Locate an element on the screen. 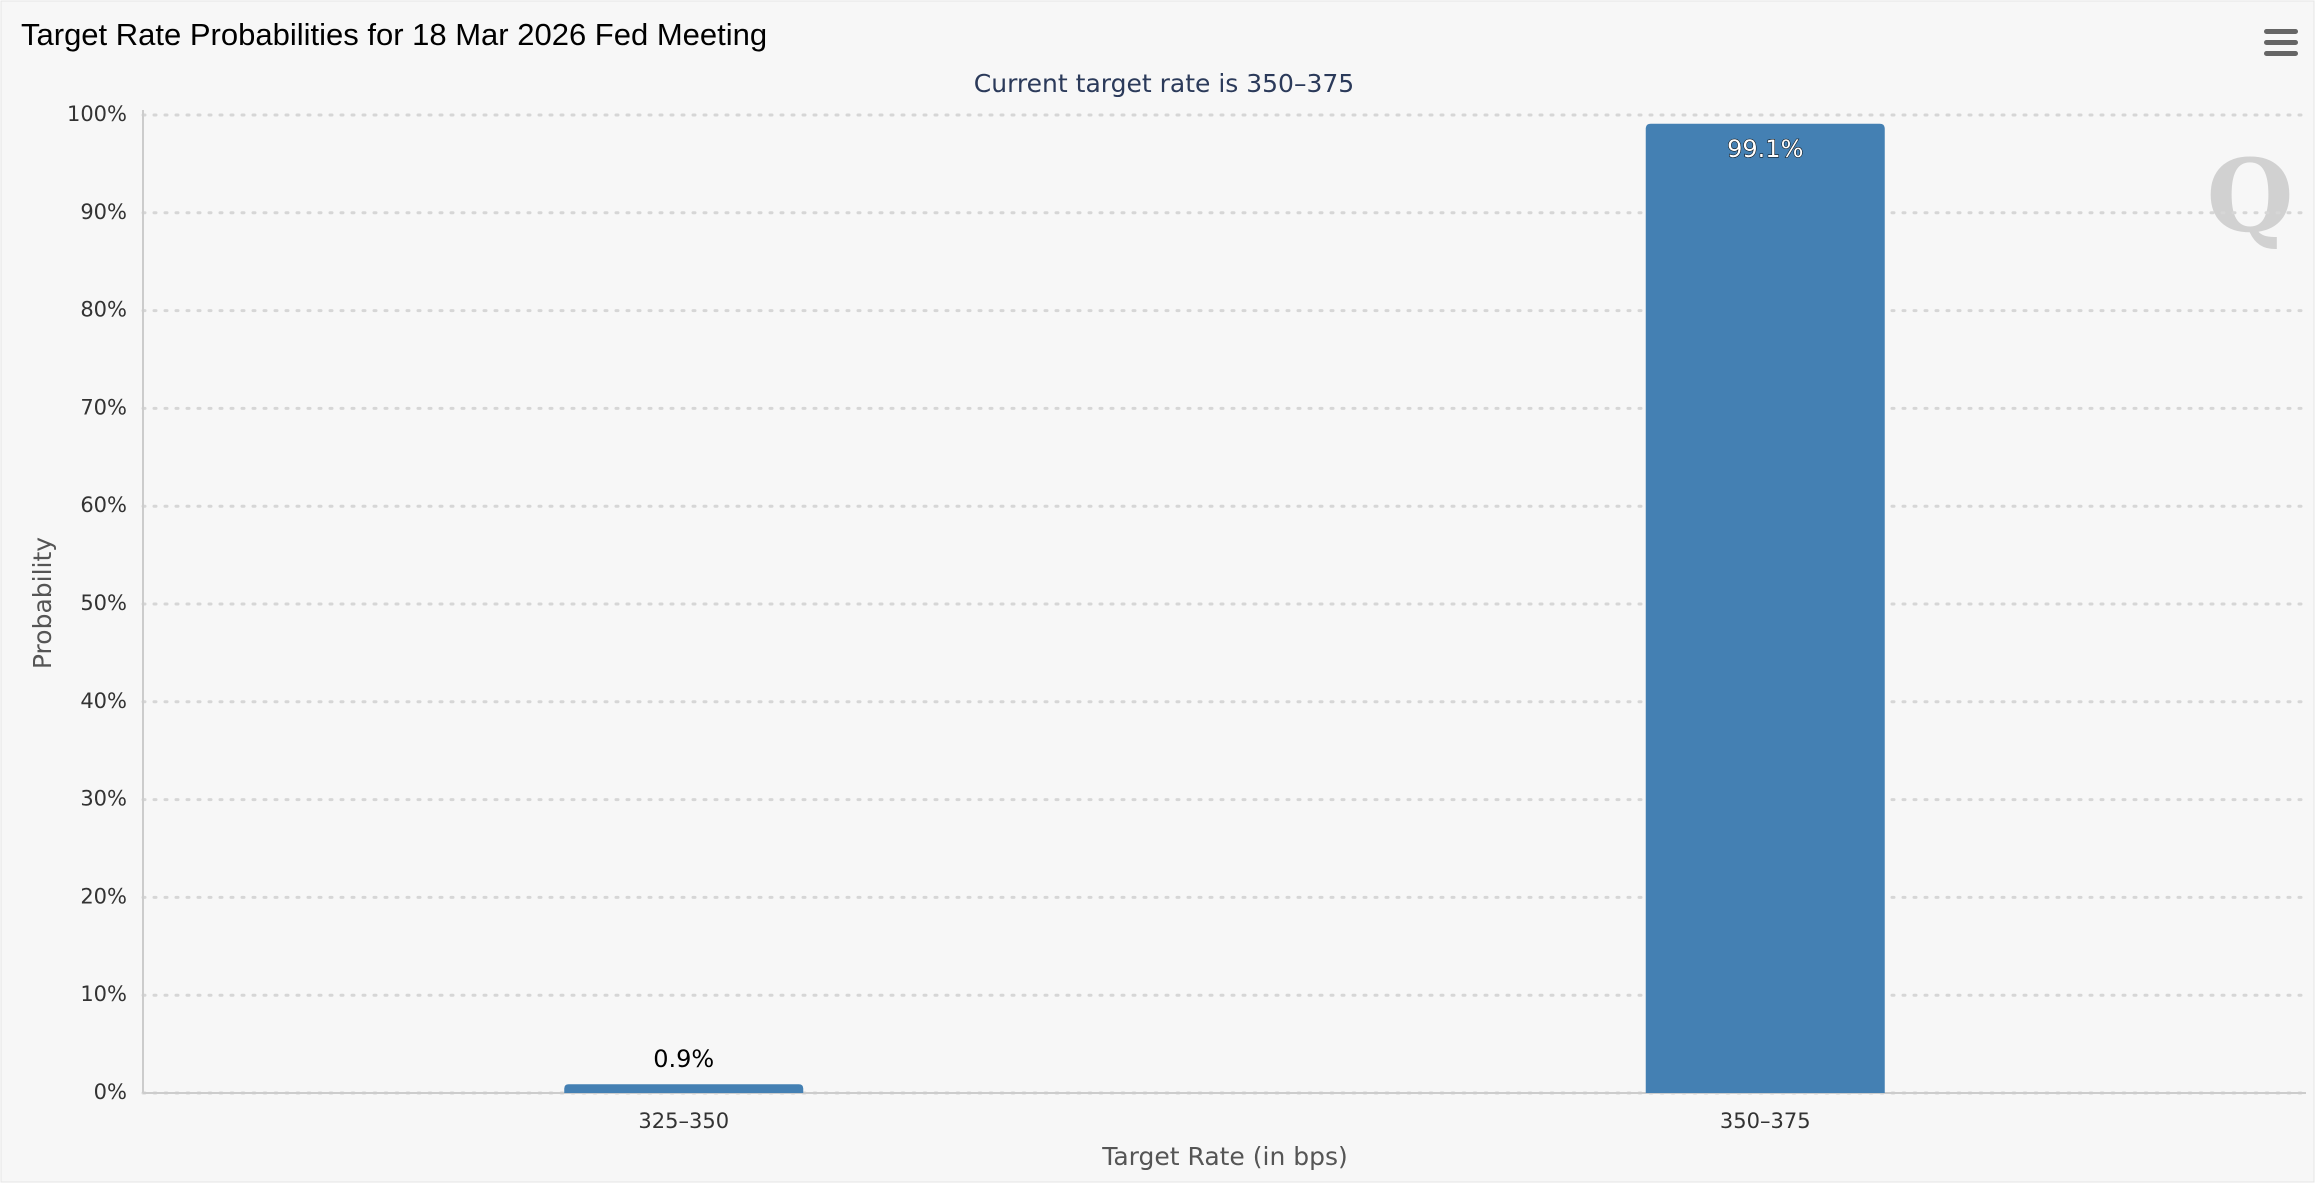  x-tick-label: 350–375 is located at coordinates (1765, 1121).